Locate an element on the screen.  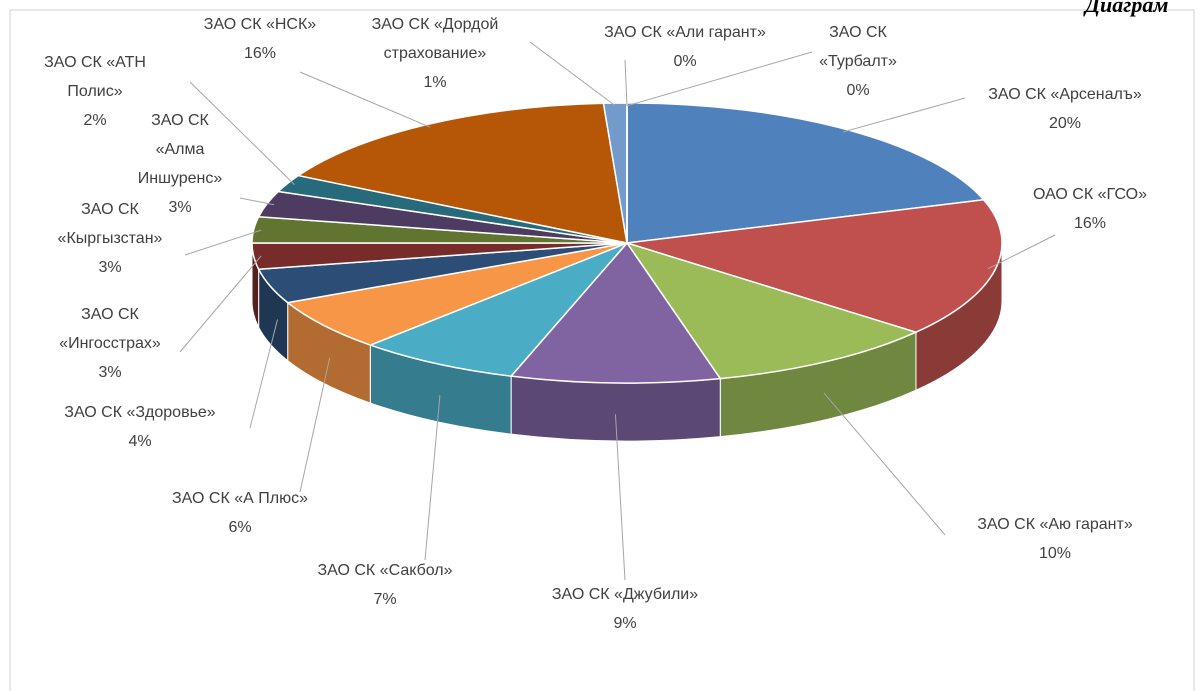
category-label: ЗАО СК «Алма Иншуренс» is located at coordinates (180, 149).